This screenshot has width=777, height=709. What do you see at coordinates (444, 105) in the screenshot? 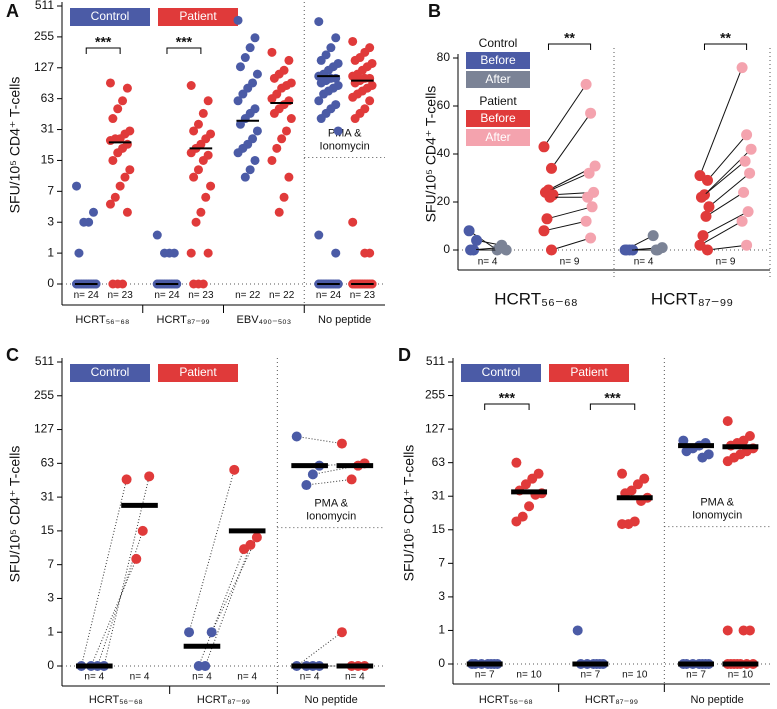
I see `y-tick-label: 60` at bounding box center [444, 105].